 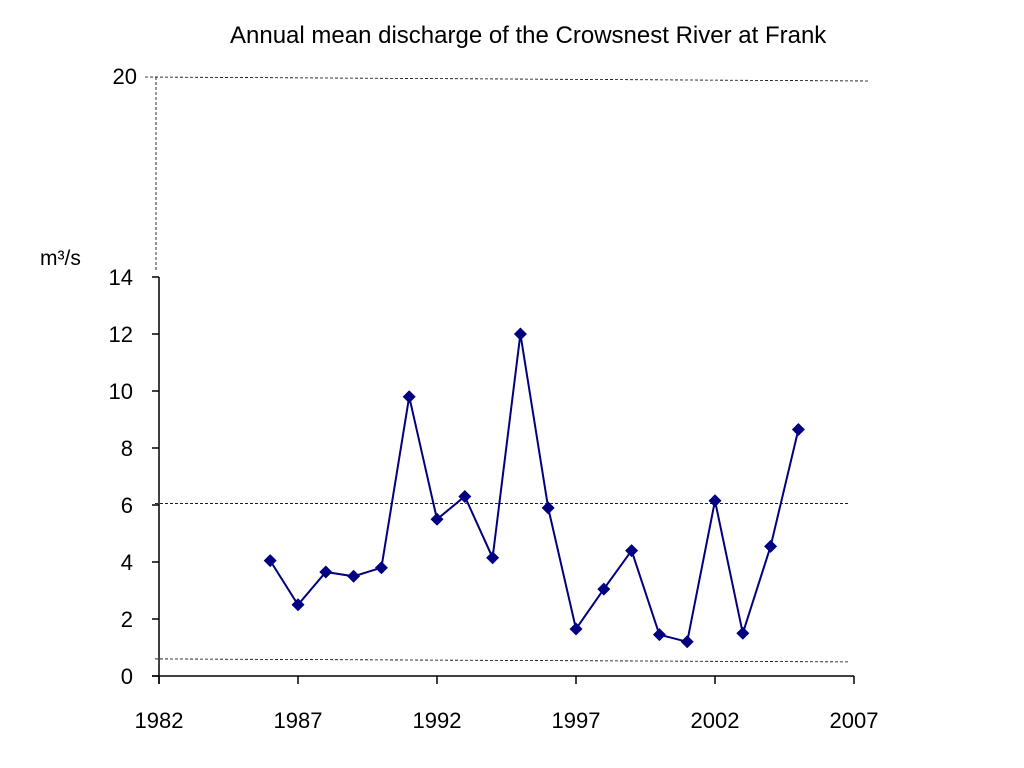 What do you see at coordinates (121, 277) in the screenshot?
I see `y-tick-label: 14` at bounding box center [121, 277].